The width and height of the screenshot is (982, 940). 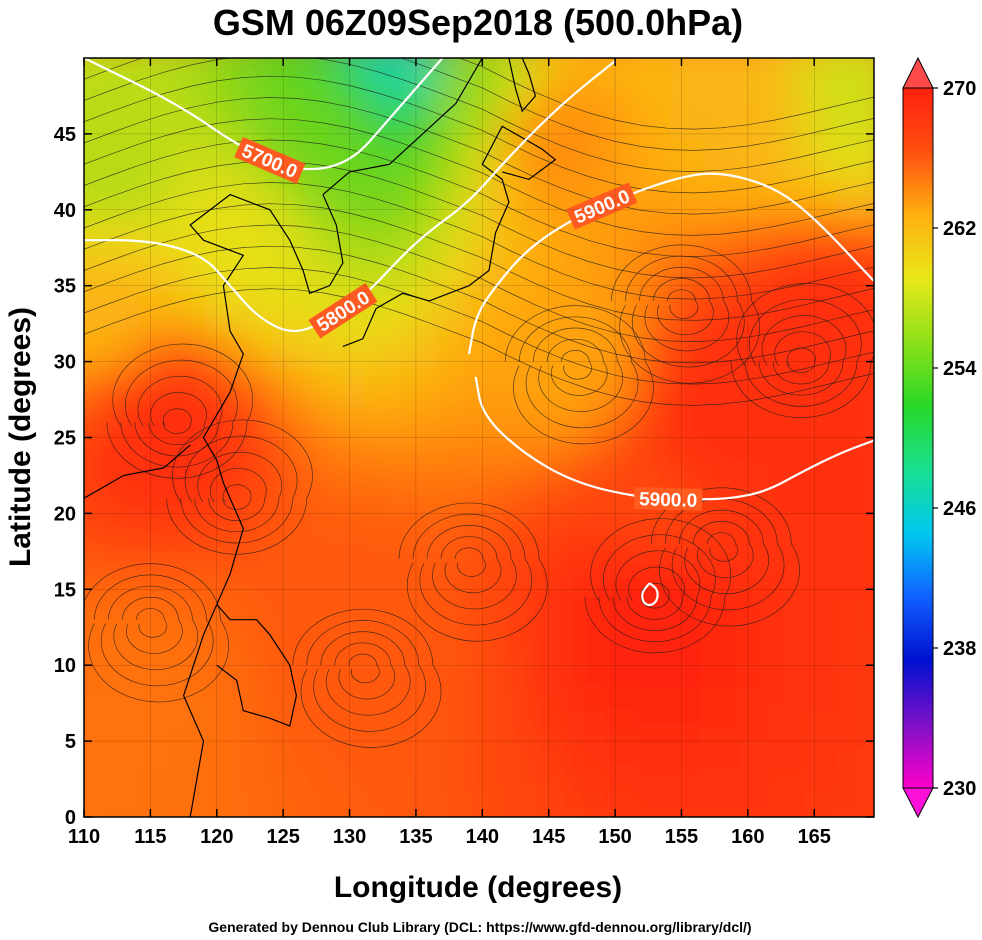 What do you see at coordinates (668, 499) in the screenshot?
I see `contour-label-bg` at bounding box center [668, 499].